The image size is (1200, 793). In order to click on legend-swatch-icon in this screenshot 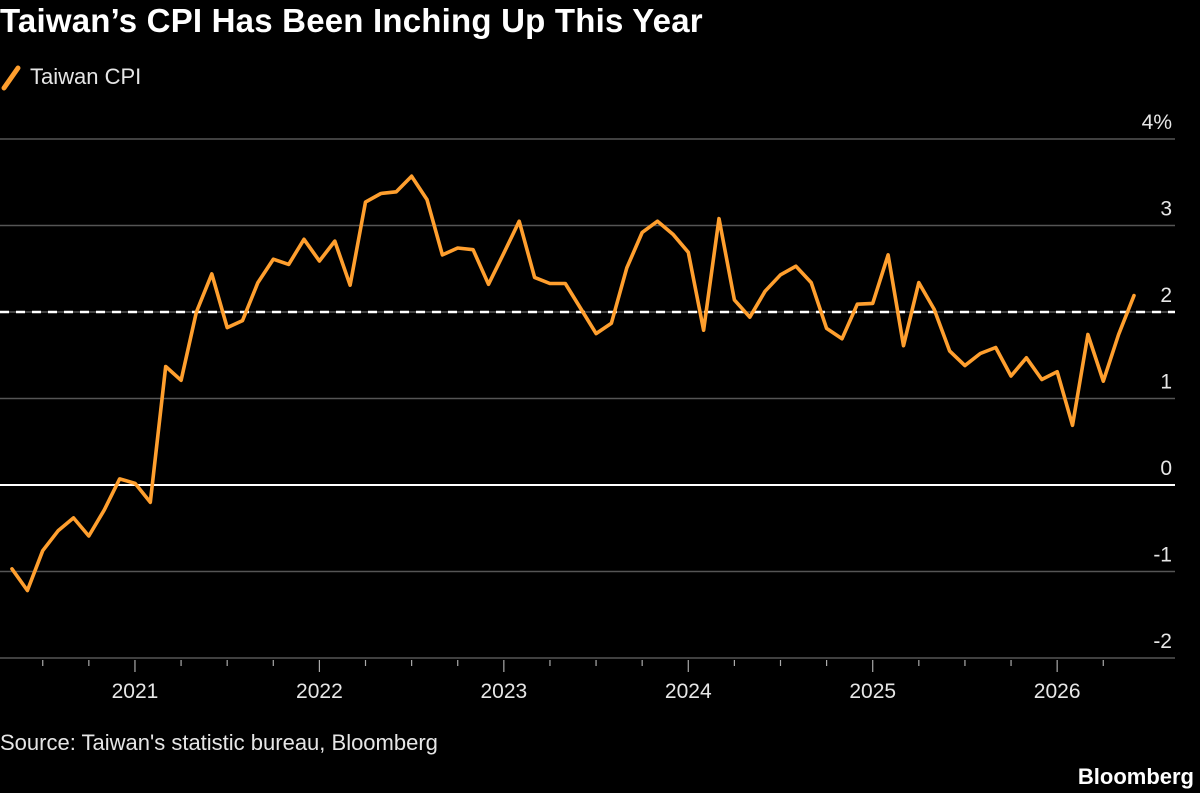, I will do `click(11, 78)`.